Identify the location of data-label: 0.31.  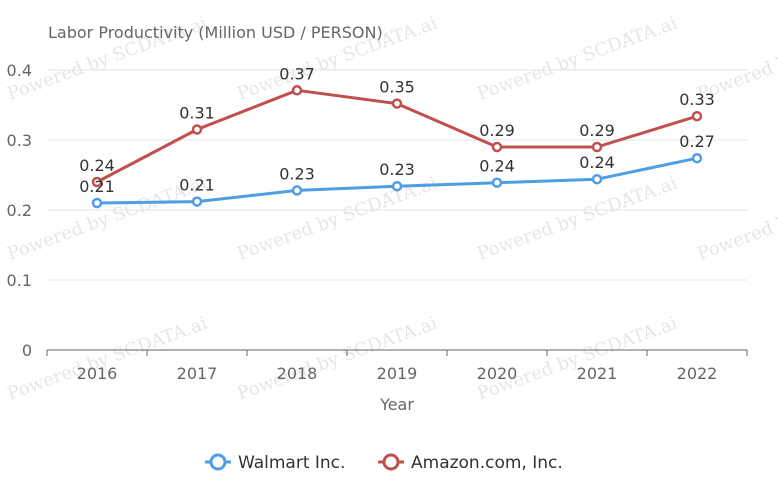
(197, 113).